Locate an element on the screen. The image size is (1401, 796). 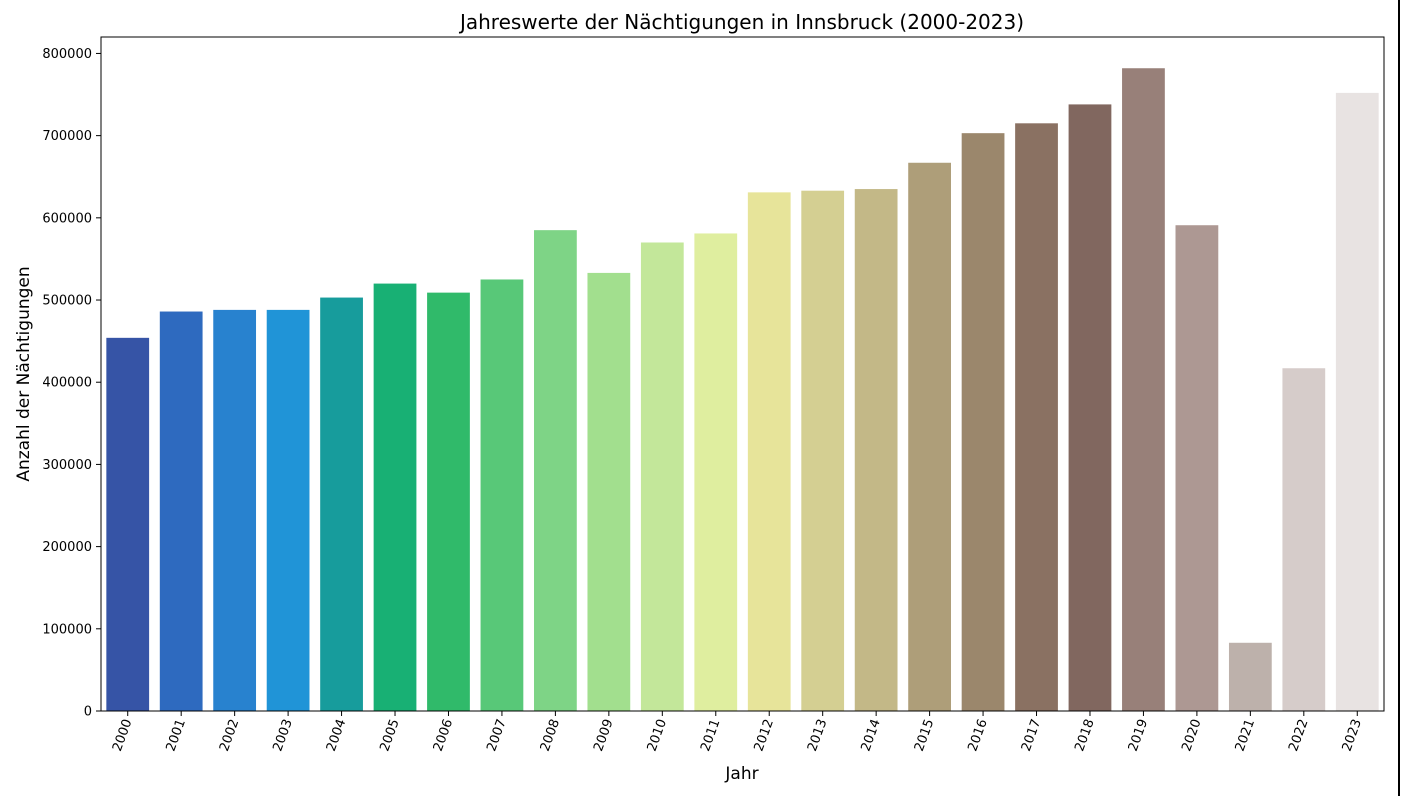
bar-2022 is located at coordinates (1304, 539).